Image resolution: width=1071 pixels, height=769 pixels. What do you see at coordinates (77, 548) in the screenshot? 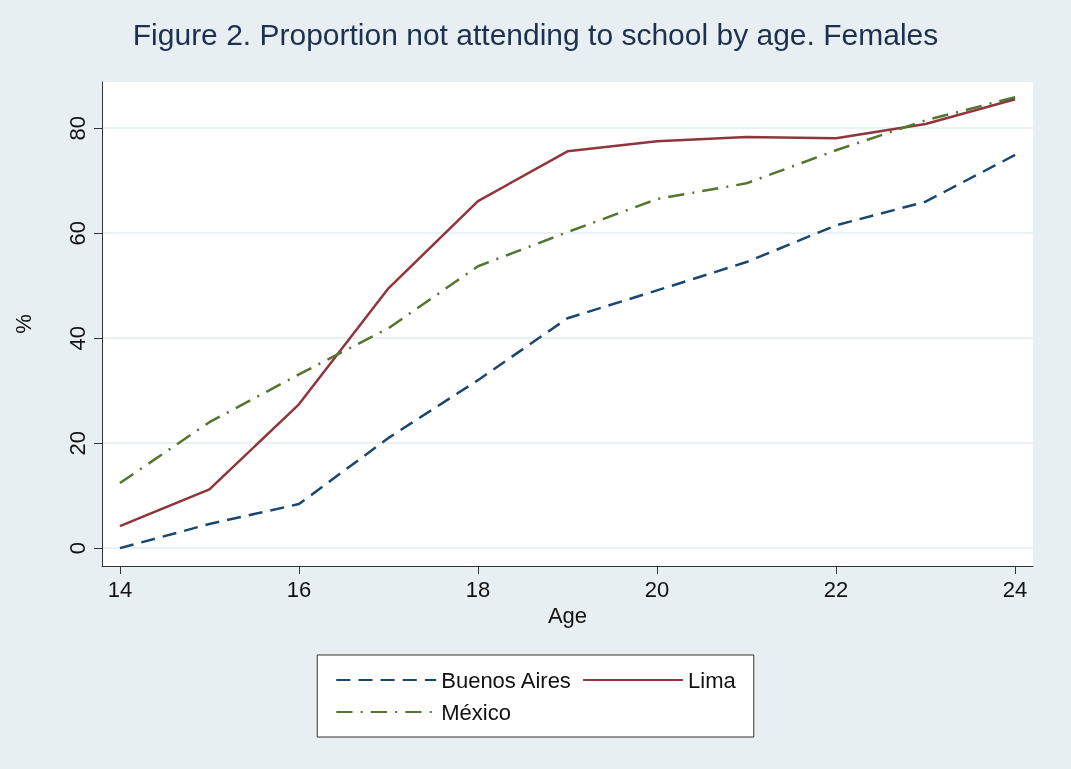
I see `y-tick-label: 0` at bounding box center [77, 548].